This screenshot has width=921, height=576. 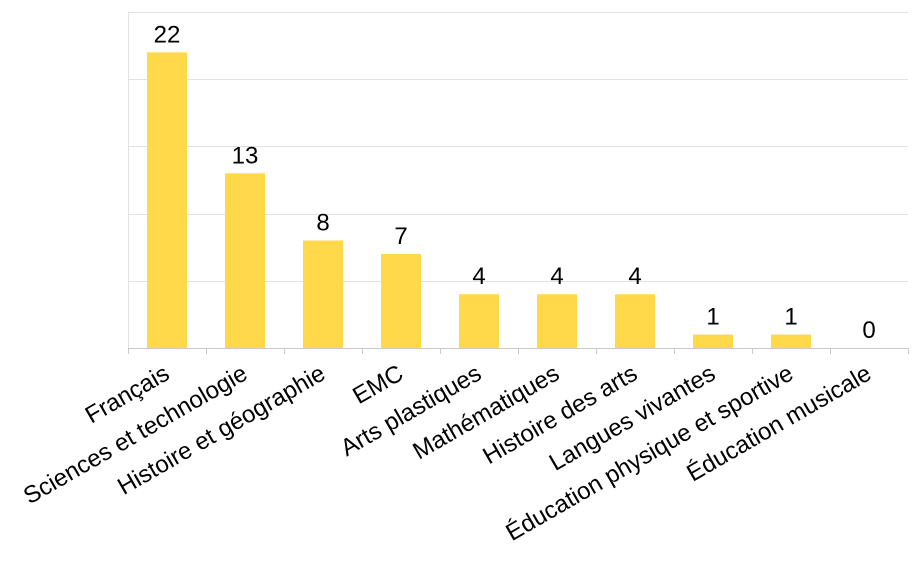 I want to click on data-label: 8, so click(x=322, y=222).